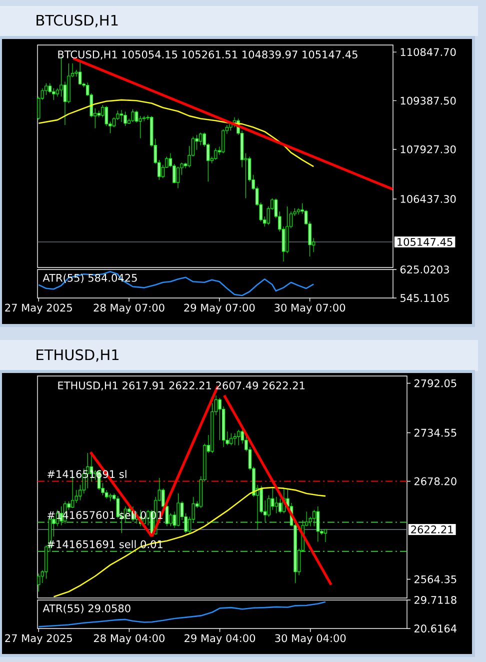 Image resolution: width=486 pixels, height=662 pixels. What do you see at coordinates (425, 242) in the screenshot?
I see `ref-line-label: 105147.45` at bounding box center [425, 242].